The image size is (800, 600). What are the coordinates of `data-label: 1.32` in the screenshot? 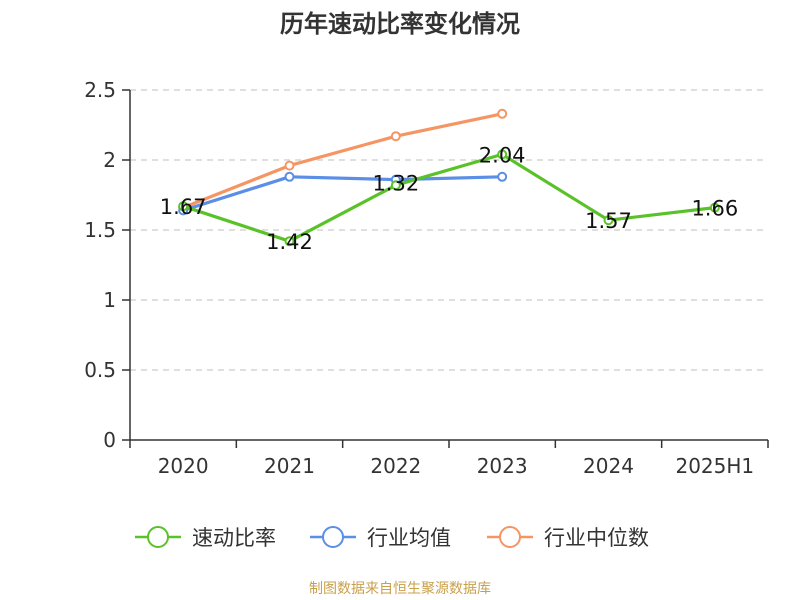 It's located at (395, 183).